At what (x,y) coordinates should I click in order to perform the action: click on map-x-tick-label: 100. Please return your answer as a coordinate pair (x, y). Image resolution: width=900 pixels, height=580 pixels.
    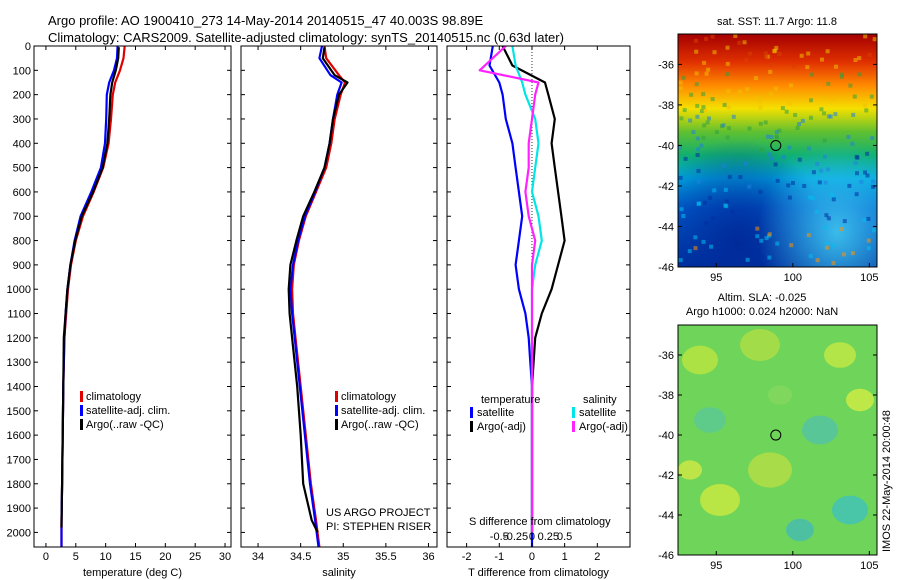
    Looking at the image, I should click on (793, 566).